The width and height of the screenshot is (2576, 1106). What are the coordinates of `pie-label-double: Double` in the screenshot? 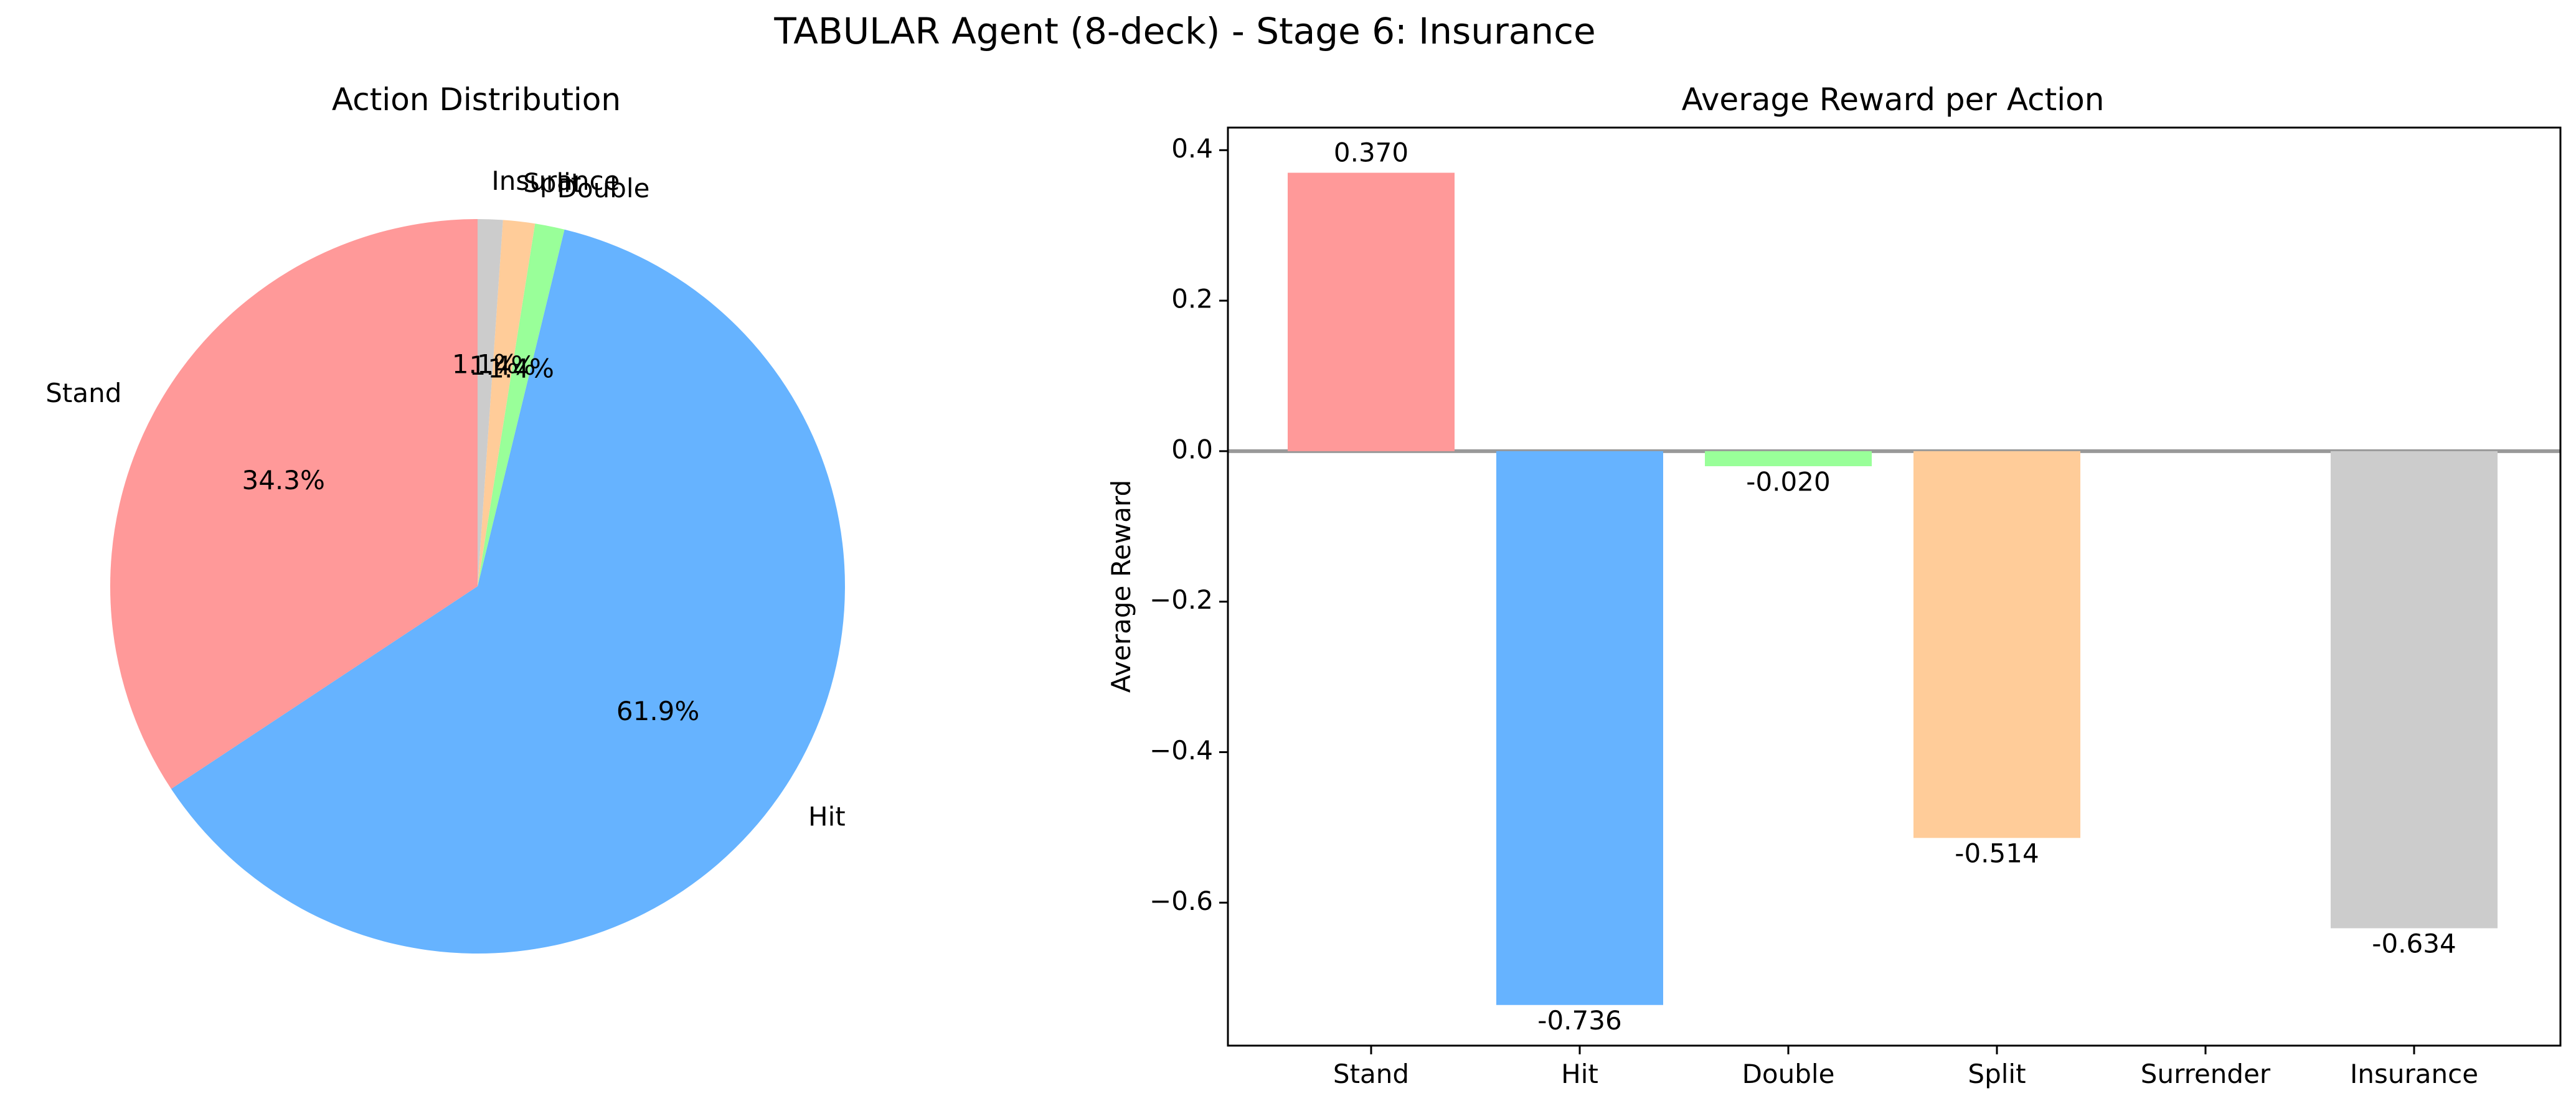 It's located at (603, 189).